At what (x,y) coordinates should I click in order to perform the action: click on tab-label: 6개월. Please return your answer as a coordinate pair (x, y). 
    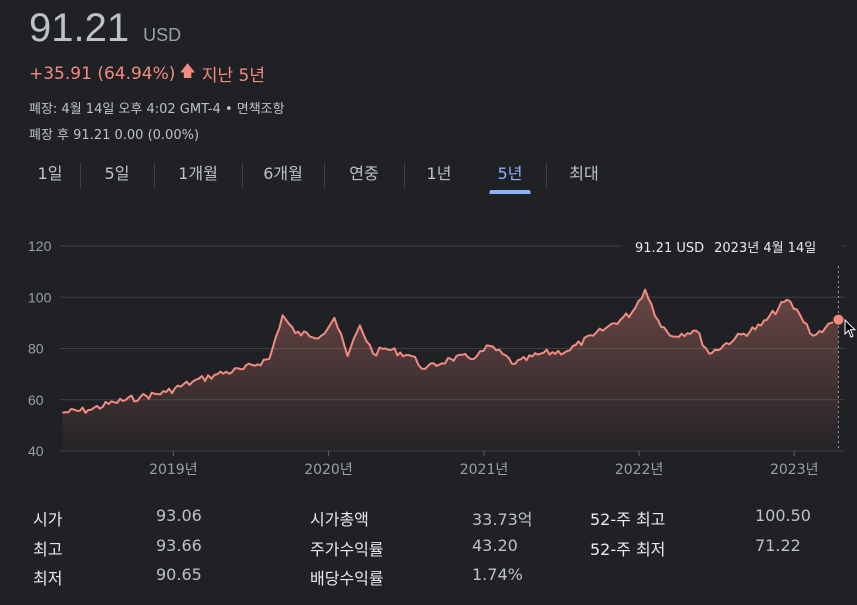
    Looking at the image, I should click on (283, 173).